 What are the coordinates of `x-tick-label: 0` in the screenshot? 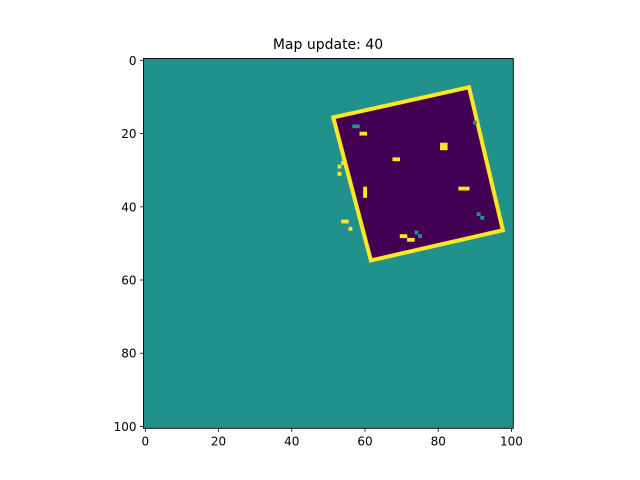 It's located at (146, 441).